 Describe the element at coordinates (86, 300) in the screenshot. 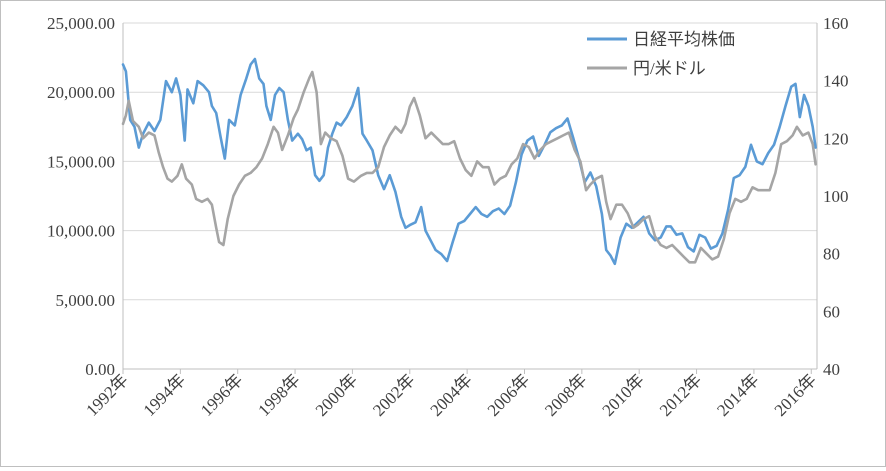

I see `left-tick-label-1: 5,000.00` at that location.